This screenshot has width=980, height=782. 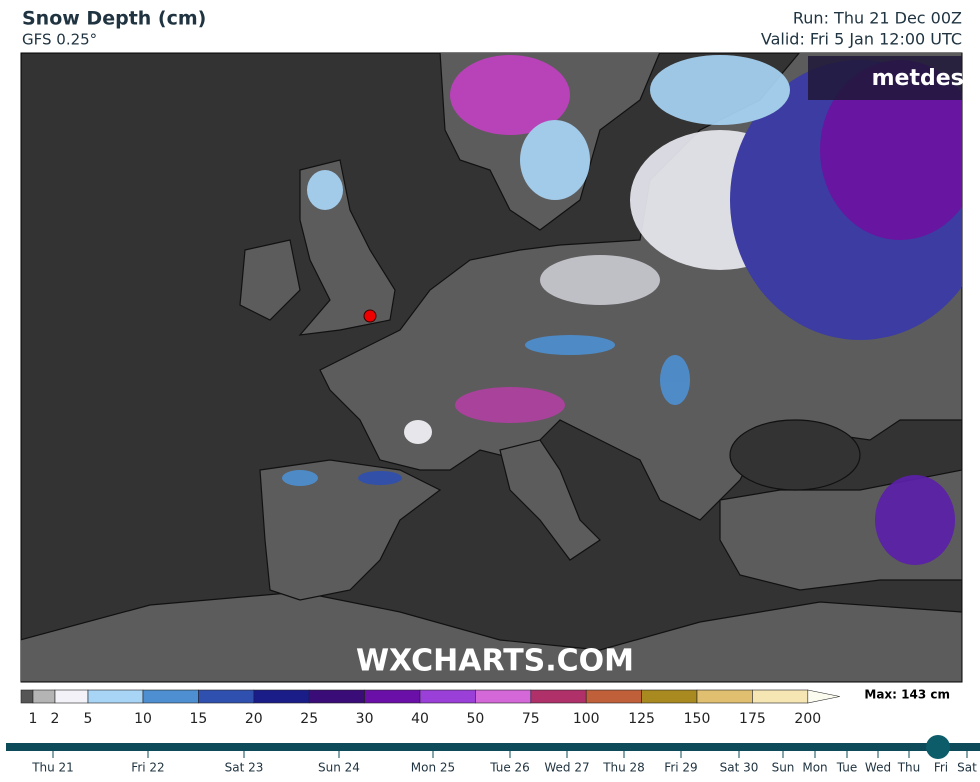 What do you see at coordinates (420, 719) in the screenshot?
I see `legend-label: 40` at bounding box center [420, 719].